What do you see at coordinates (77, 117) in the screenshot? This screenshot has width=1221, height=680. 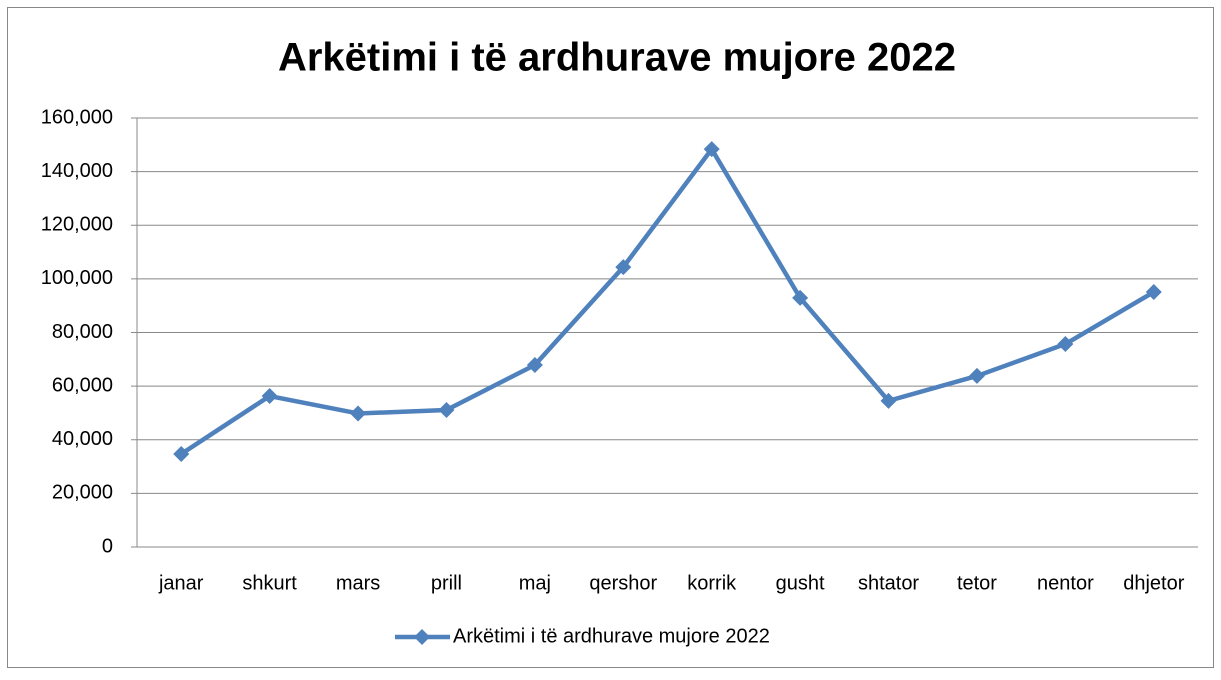 I see `y-tick-label: 160,000` at bounding box center [77, 117].